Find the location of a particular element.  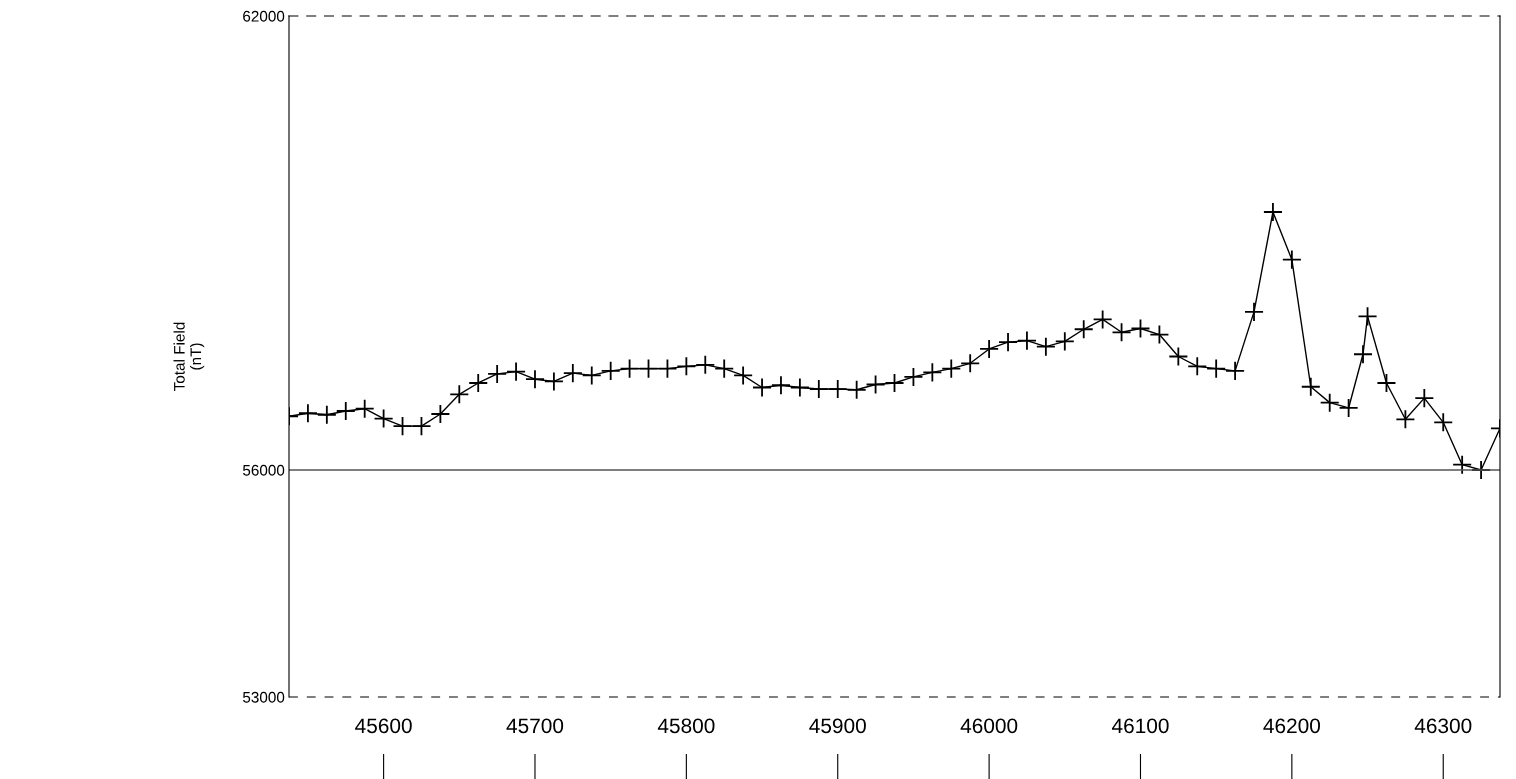

x-tick-label: 46000 is located at coordinates (989, 726).